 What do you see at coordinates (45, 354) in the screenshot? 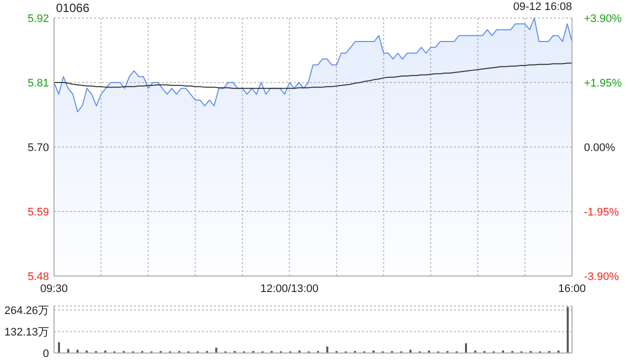
I see `y-tick-label: 0` at bounding box center [45, 354].